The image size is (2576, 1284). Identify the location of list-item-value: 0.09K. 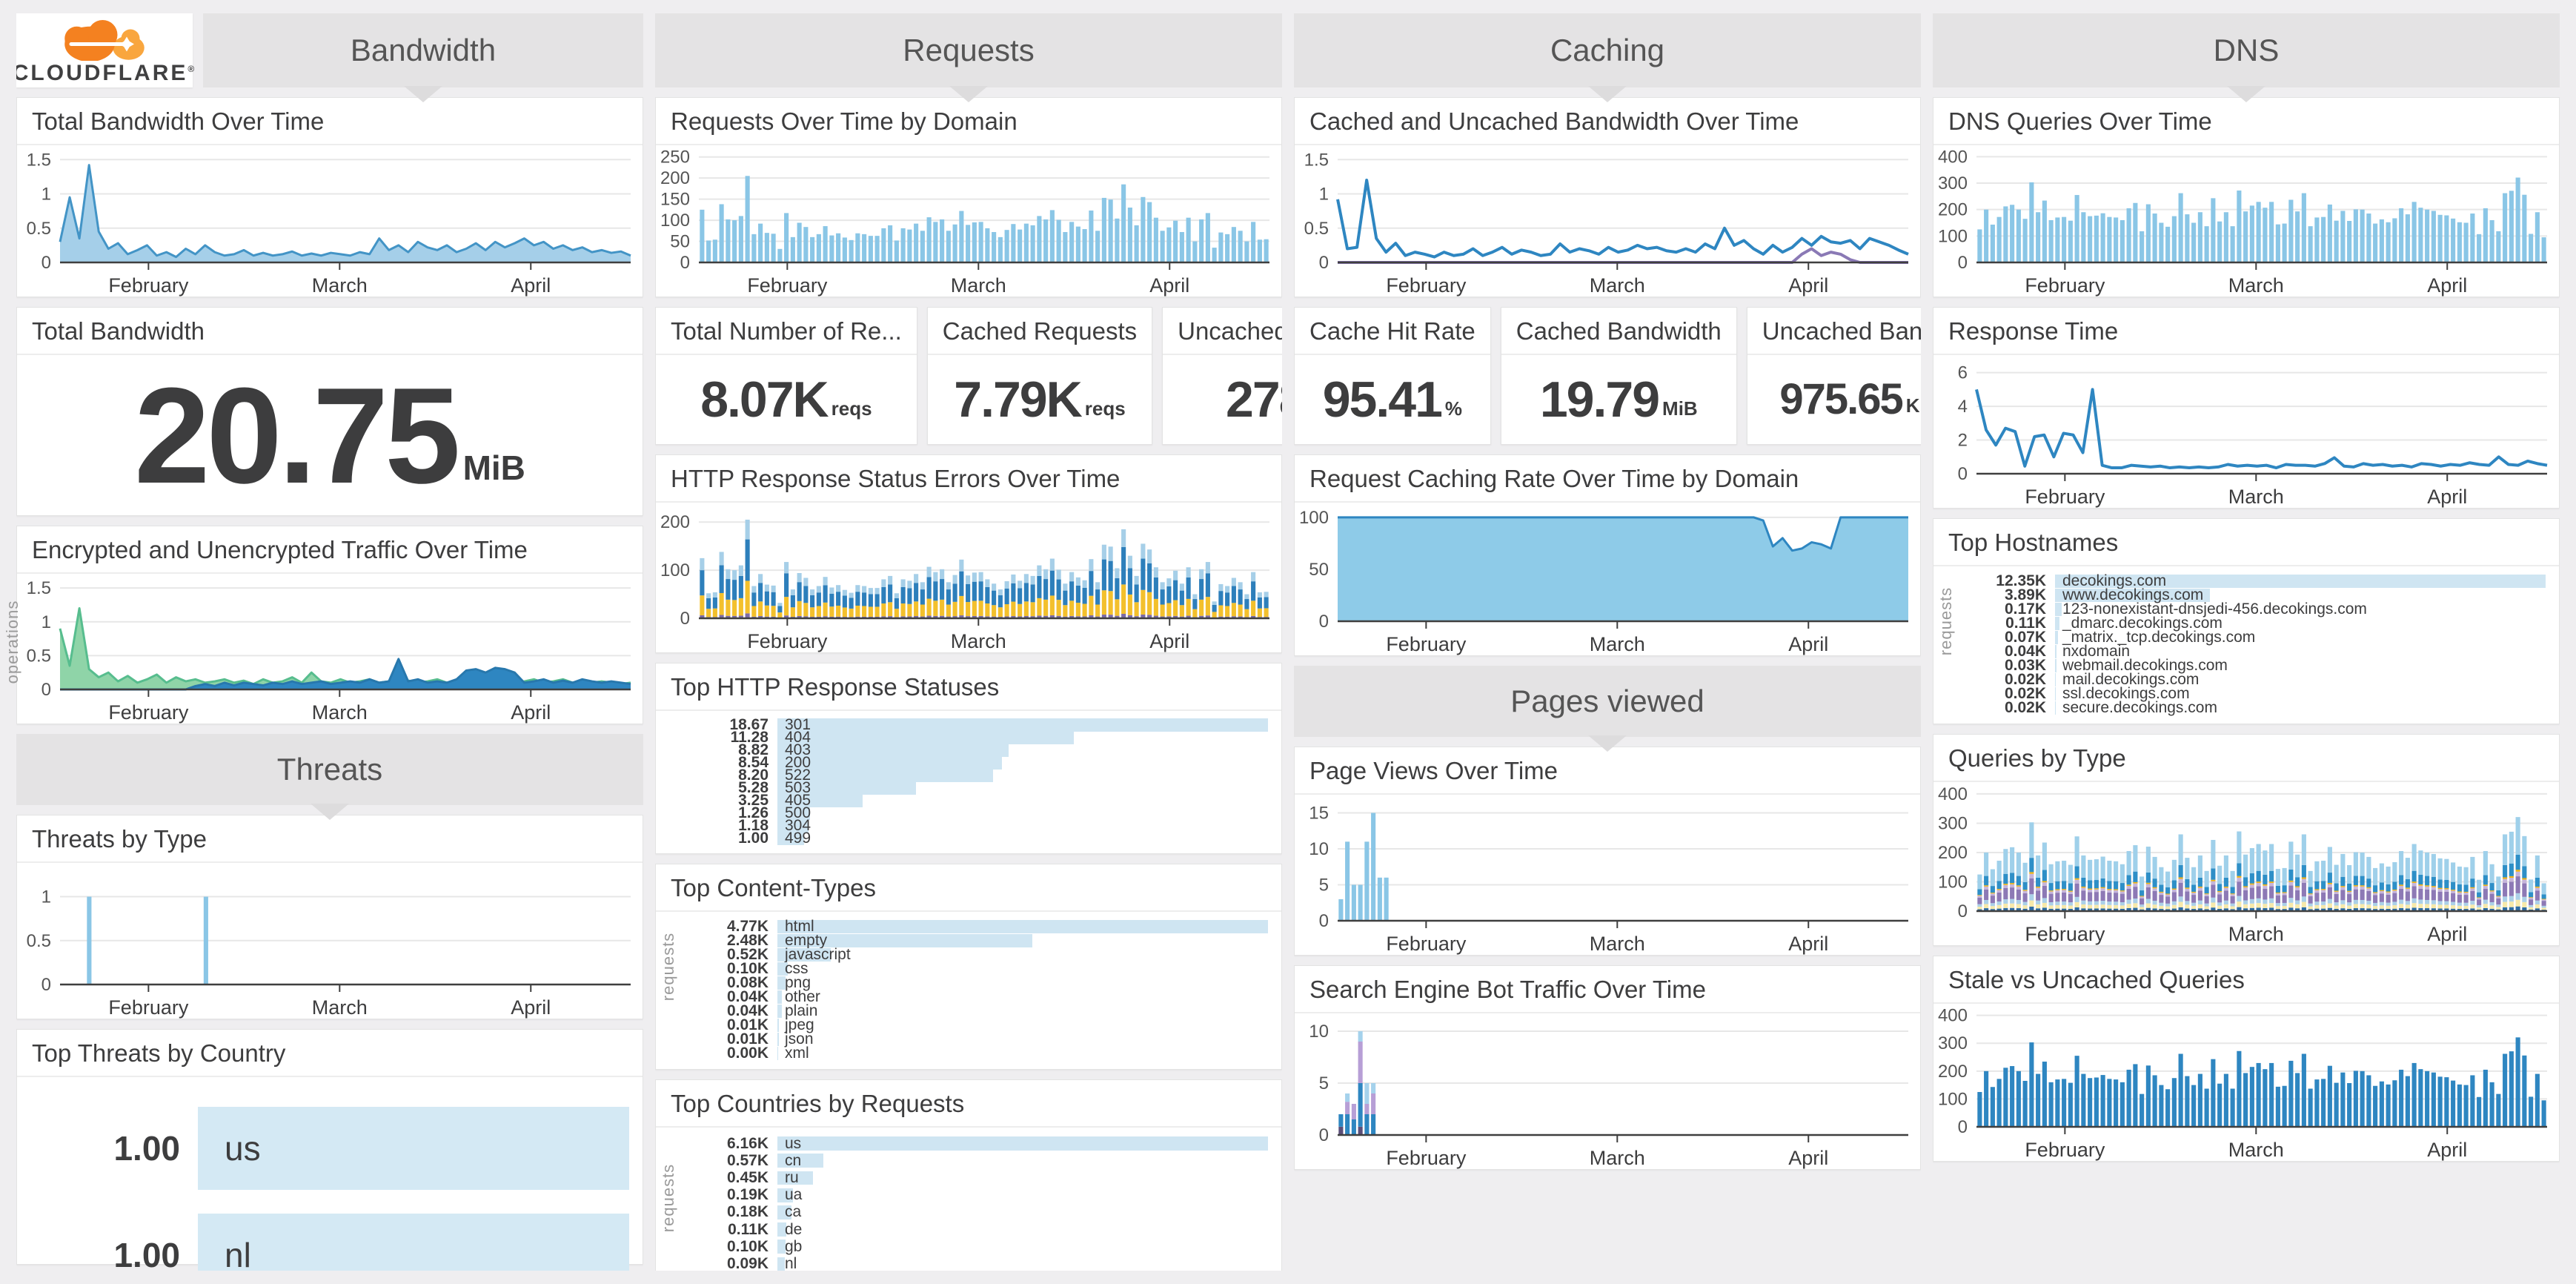
(747, 1263).